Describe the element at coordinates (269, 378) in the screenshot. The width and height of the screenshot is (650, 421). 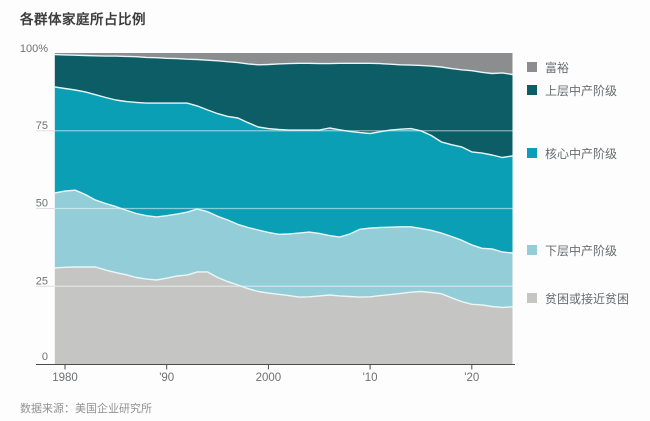
I see `x-axis-tick-label: 2000` at that location.